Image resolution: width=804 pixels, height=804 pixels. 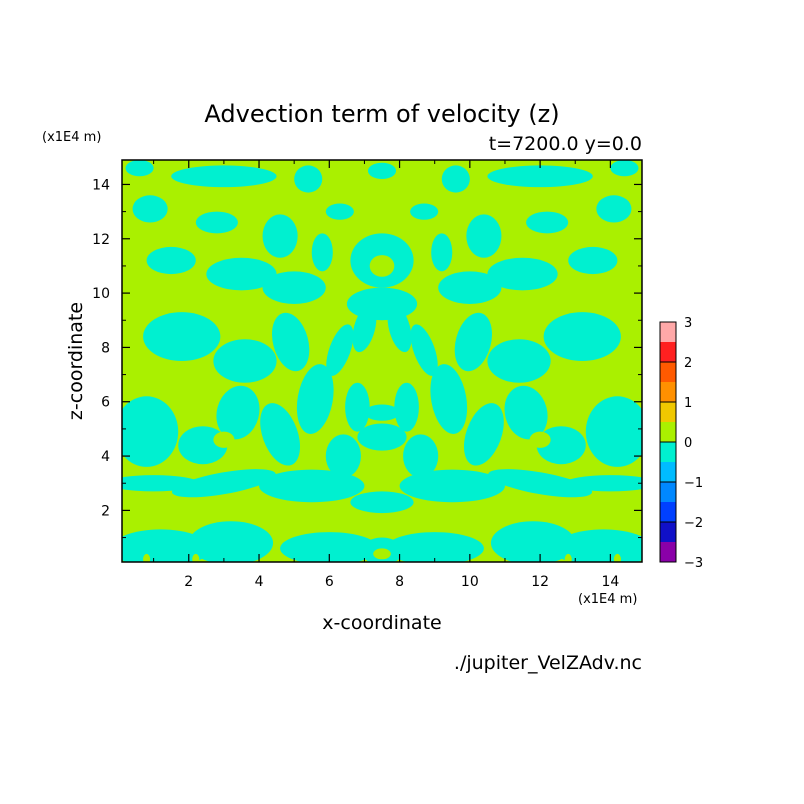 What do you see at coordinates (399, 582) in the screenshot?
I see `x-tick-label: 8` at bounding box center [399, 582].